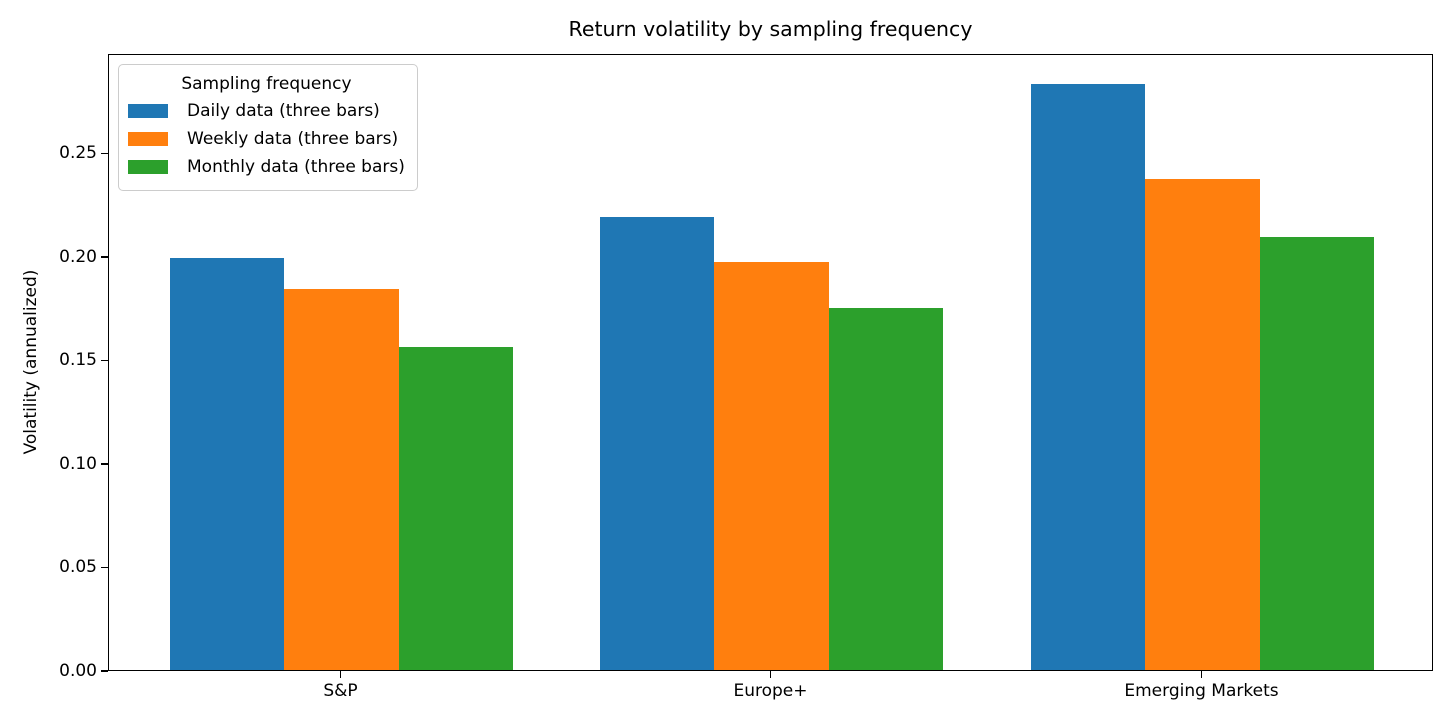 This screenshot has height=728, width=1456. I want to click on bar-monthly-emerging-markets, so click(1316, 453).